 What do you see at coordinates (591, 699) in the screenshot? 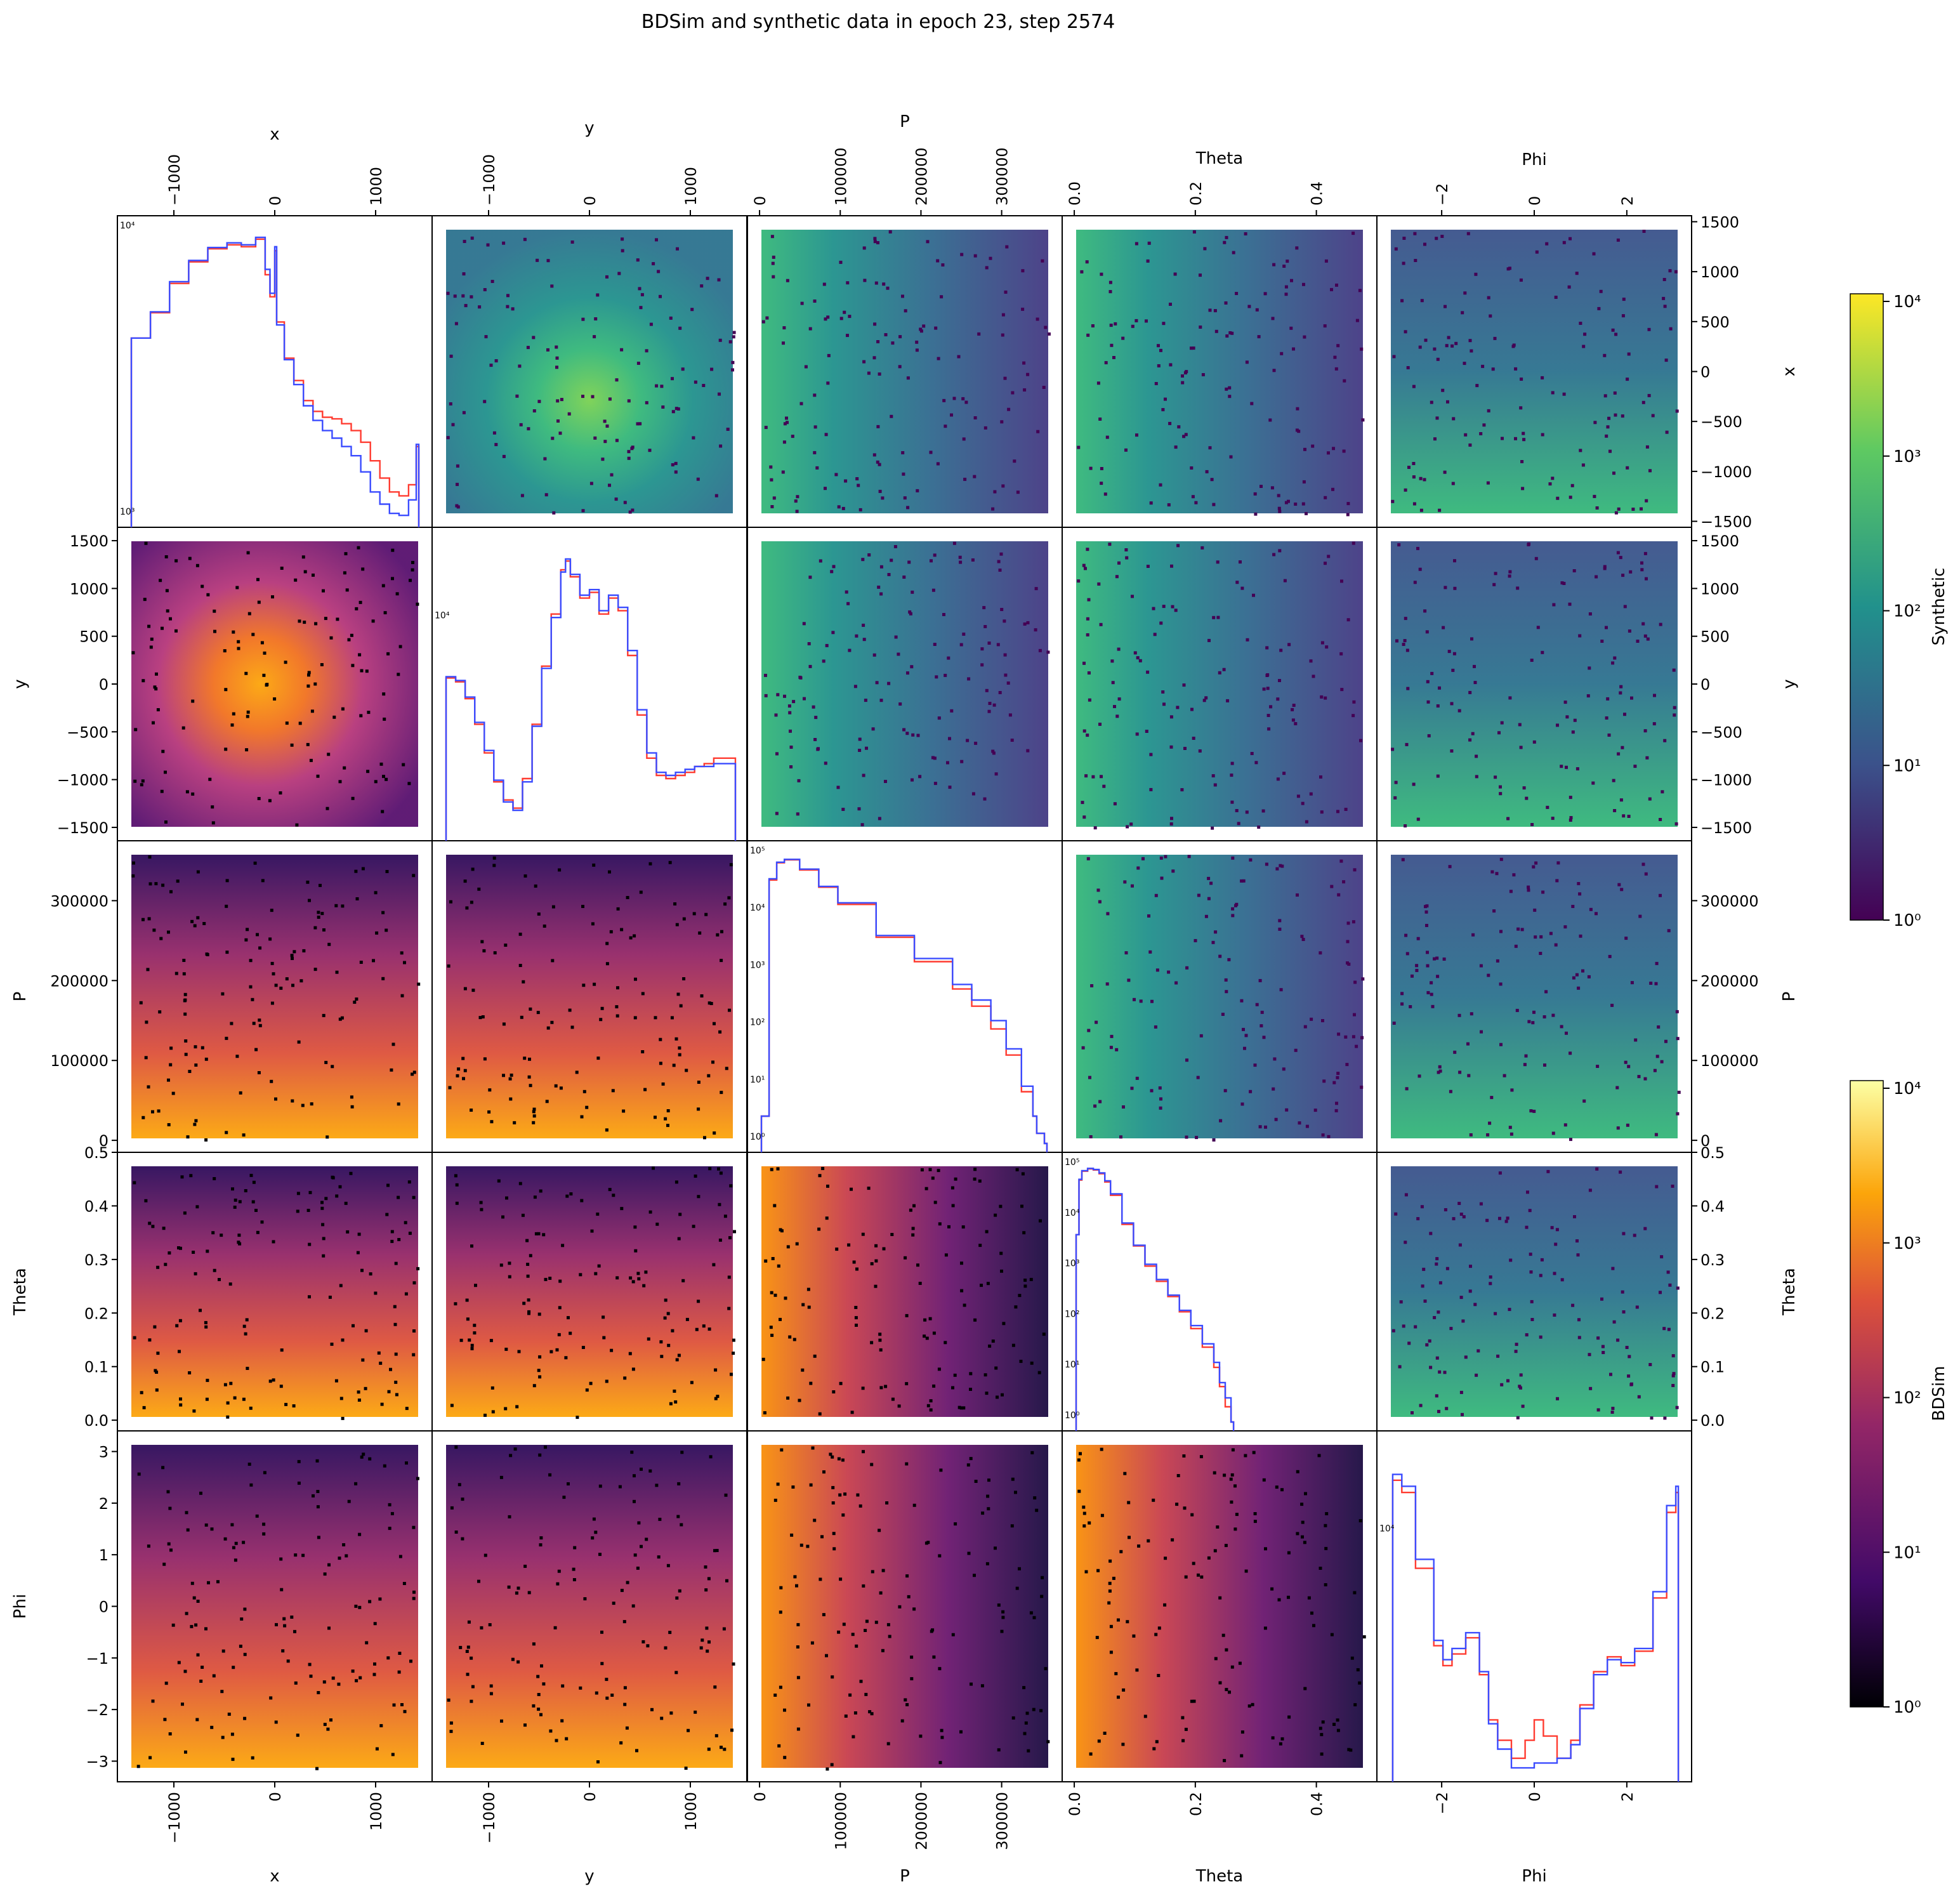
I see `histogram-series-synthetic` at bounding box center [591, 699].